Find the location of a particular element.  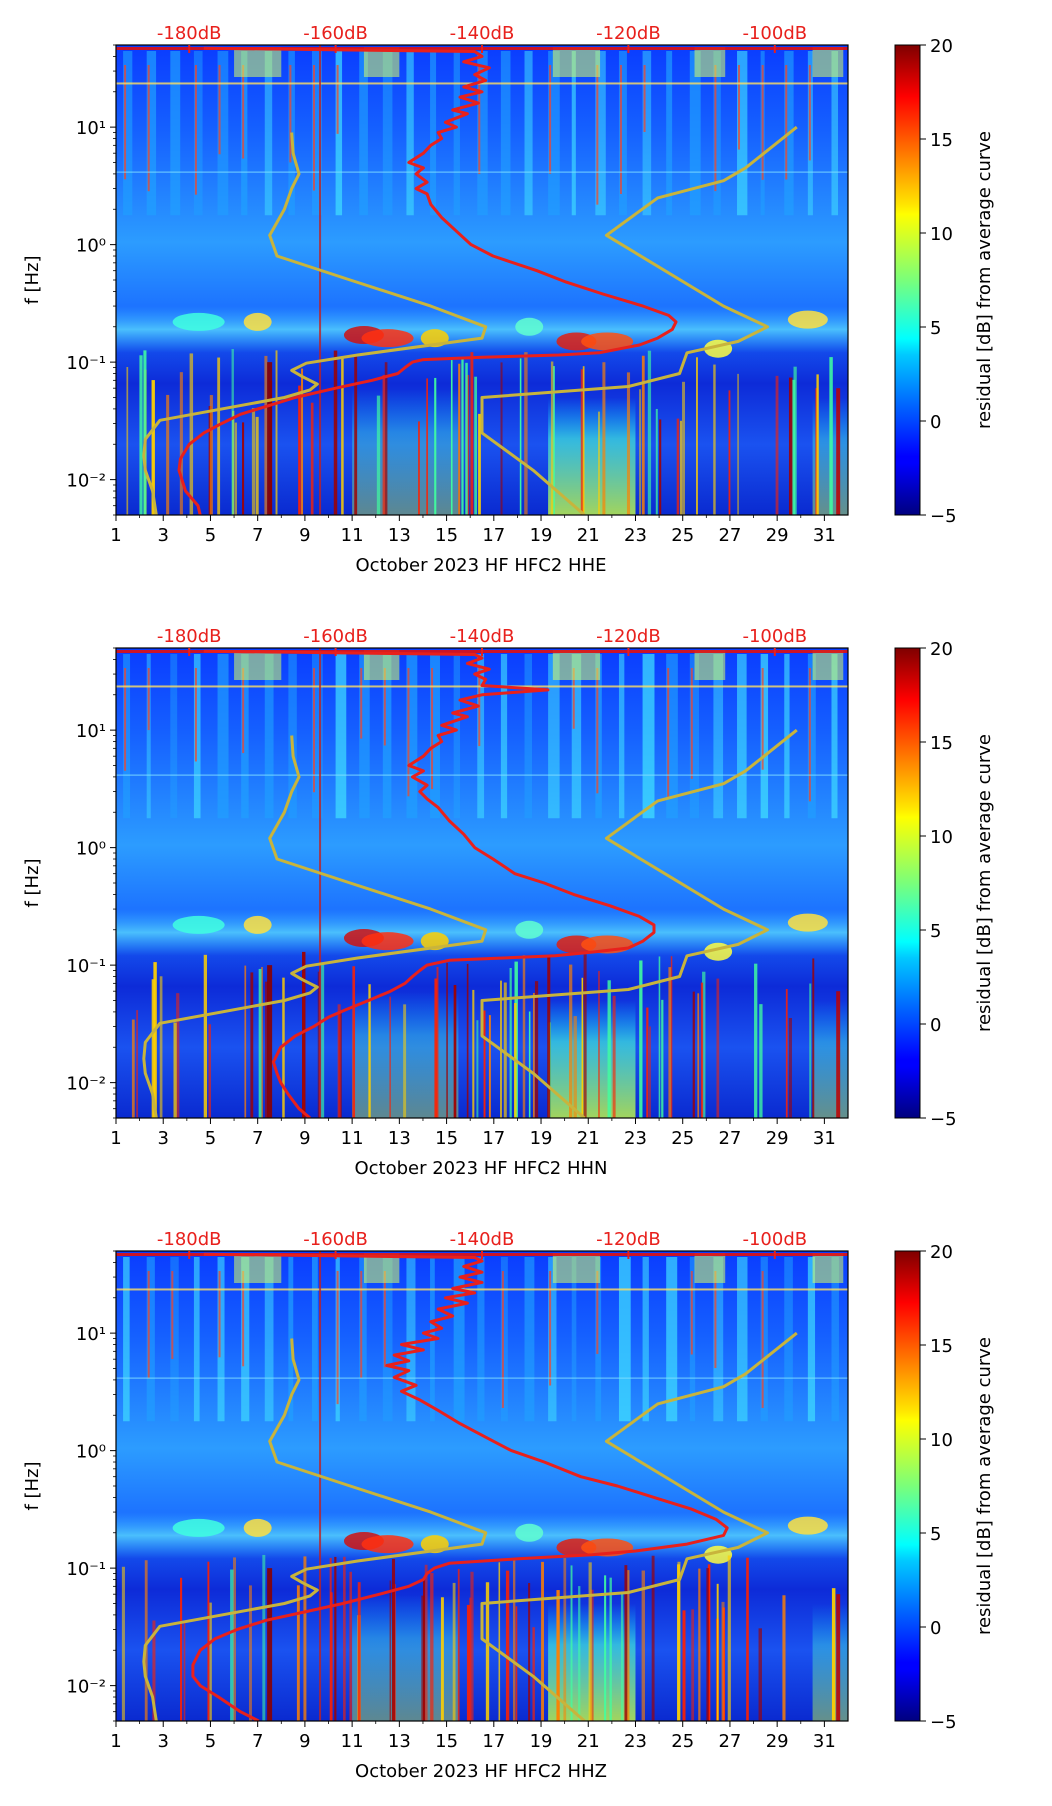

colorbar-tick-label: 20 is located at coordinates (941, 649).